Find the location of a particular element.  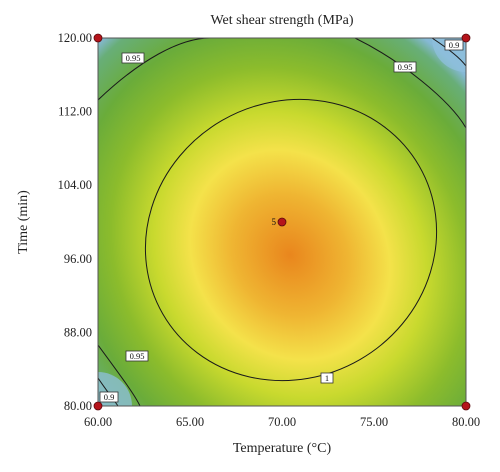

contour-line-095-lower is located at coordinates (119, 375).